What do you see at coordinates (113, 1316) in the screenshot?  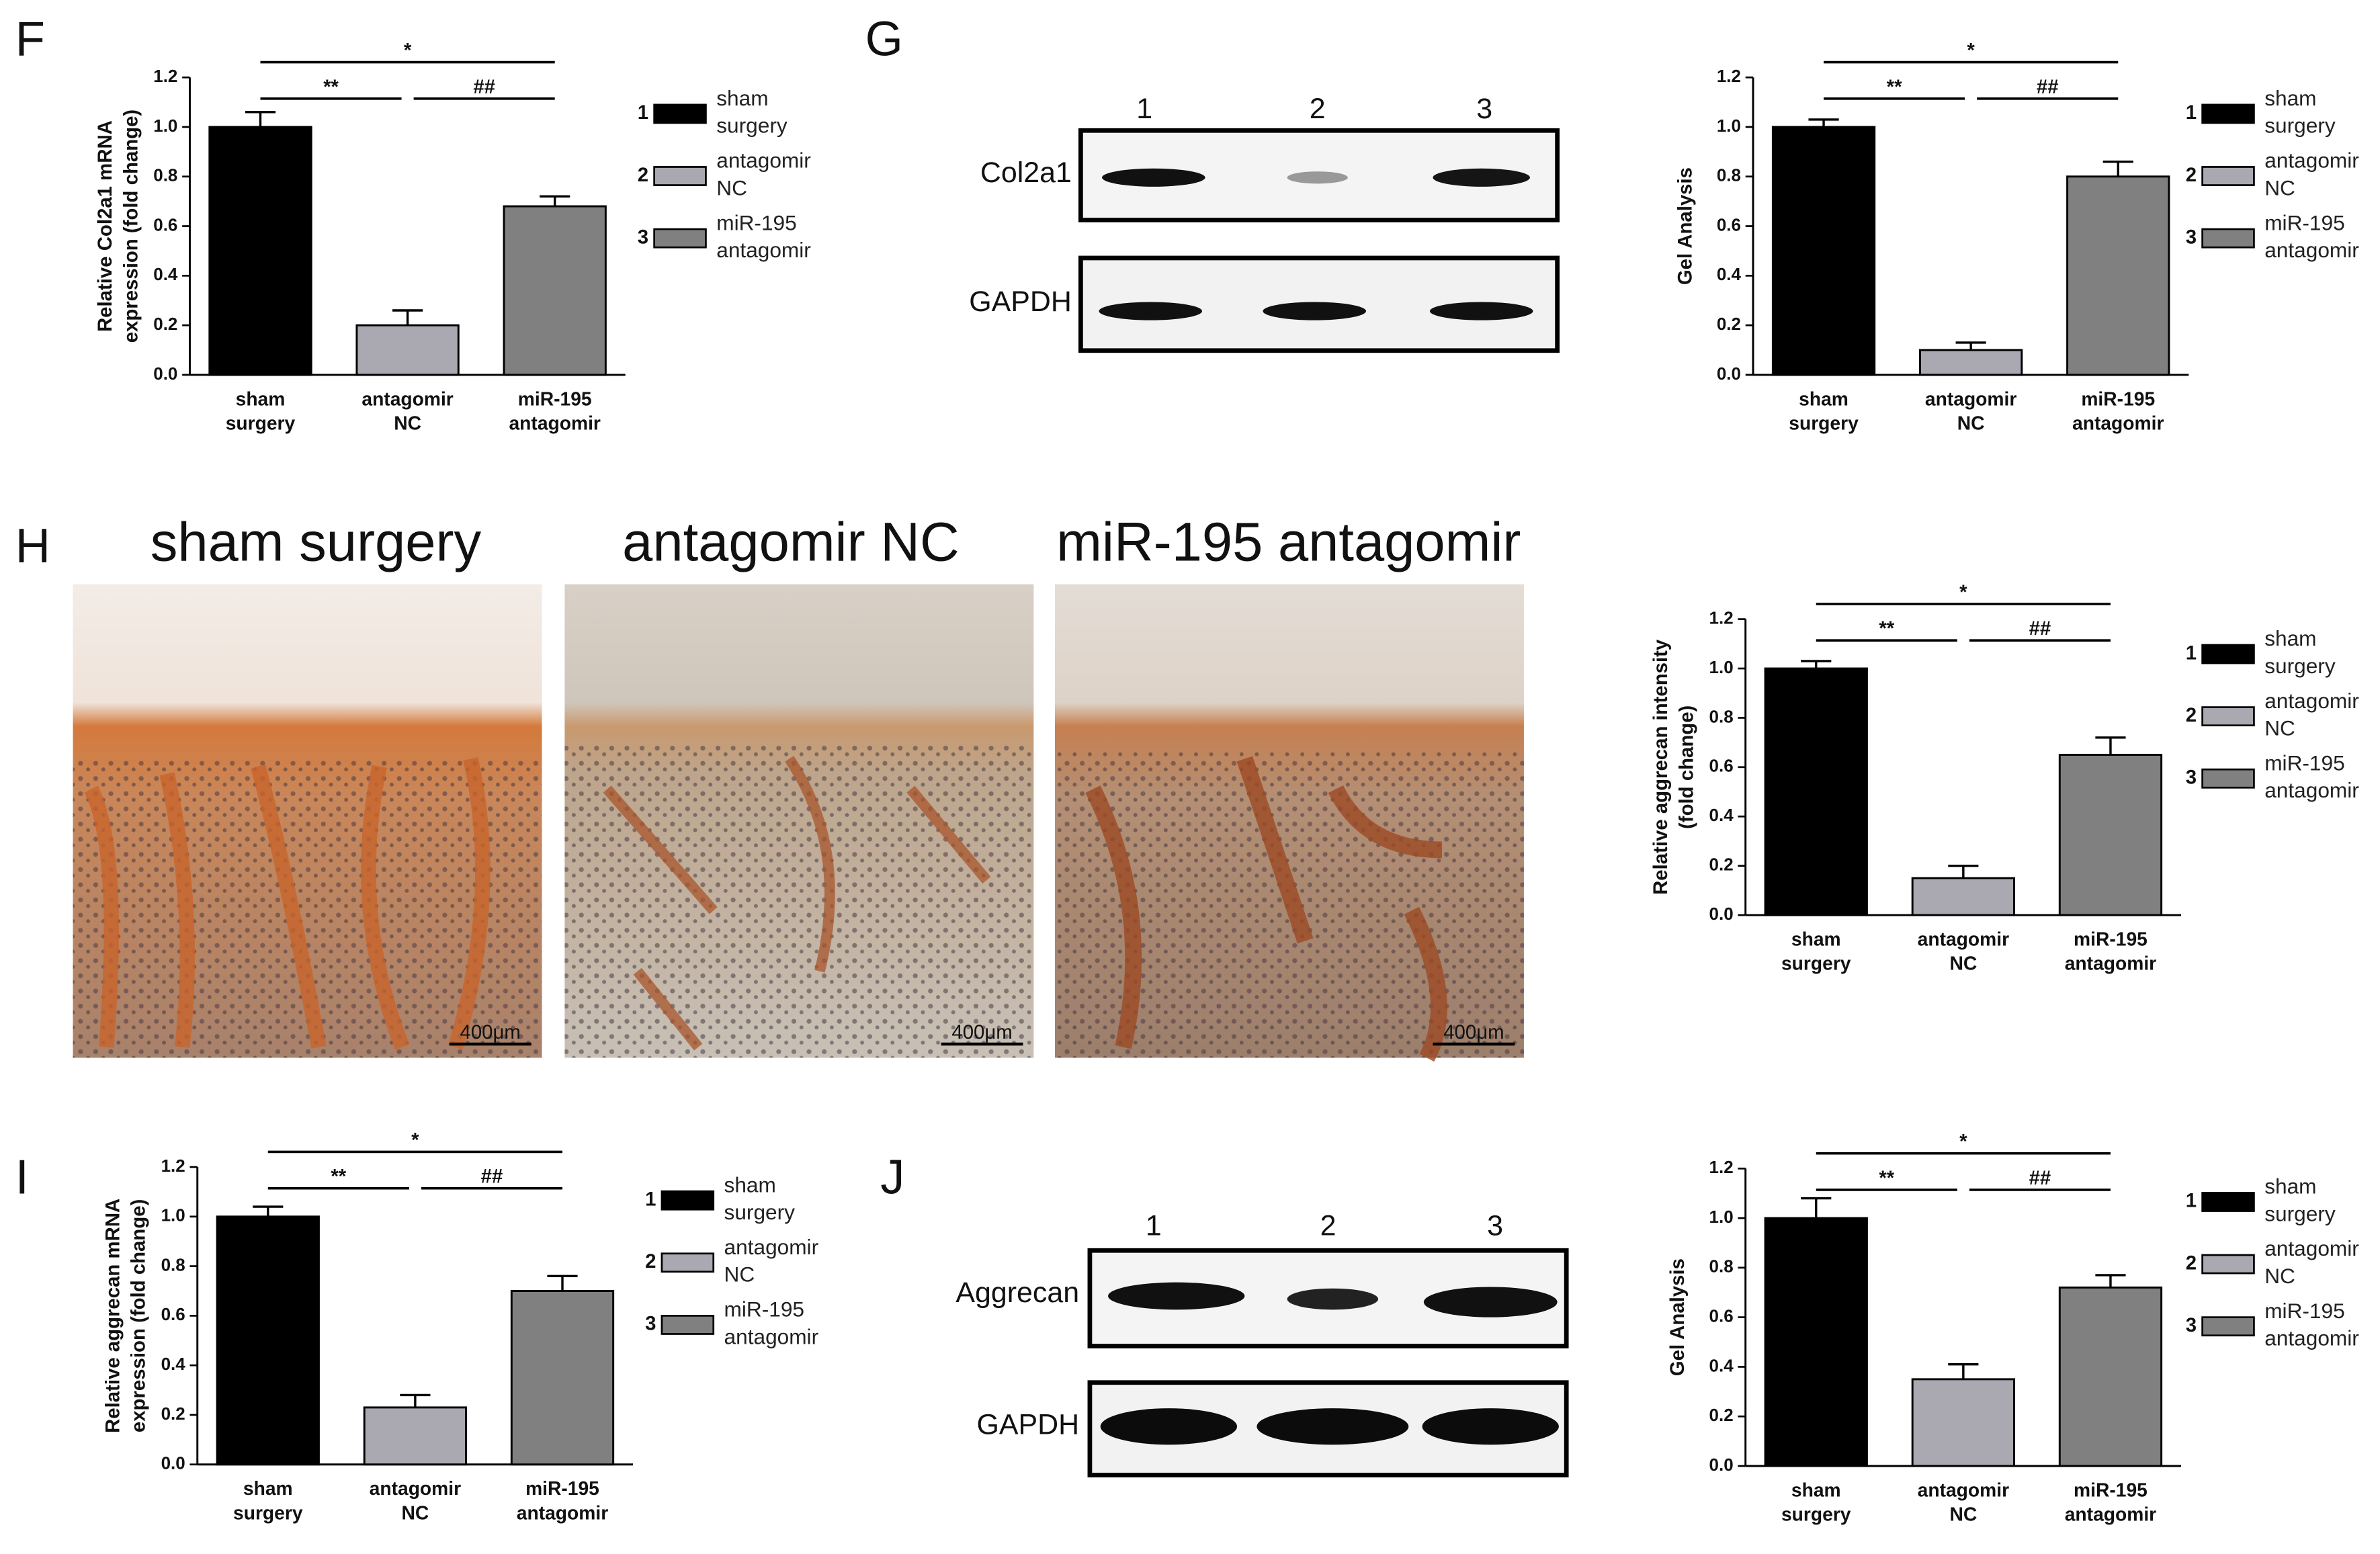 I see `y-axis-label: Relative aggrecan mRNA` at bounding box center [113, 1316].